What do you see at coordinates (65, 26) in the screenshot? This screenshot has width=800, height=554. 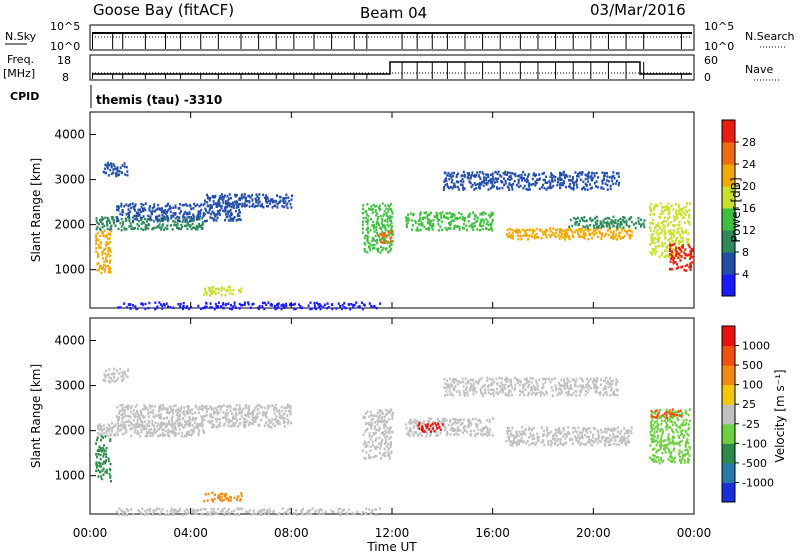 I see `nsky-tick-top: 10^5` at bounding box center [65, 26].